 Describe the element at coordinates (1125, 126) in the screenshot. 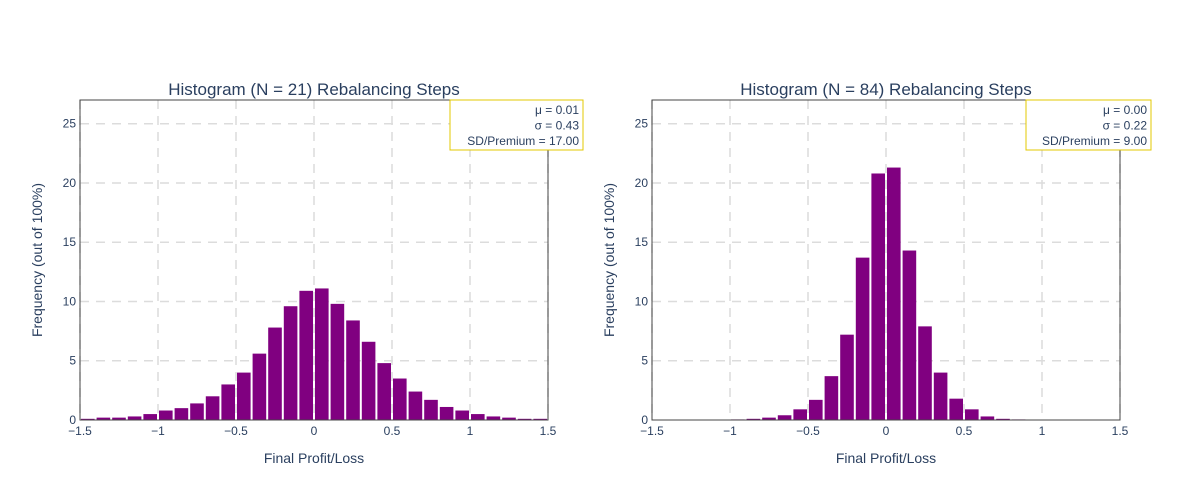

I see `stat-sigma: σ = 0.22` at that location.